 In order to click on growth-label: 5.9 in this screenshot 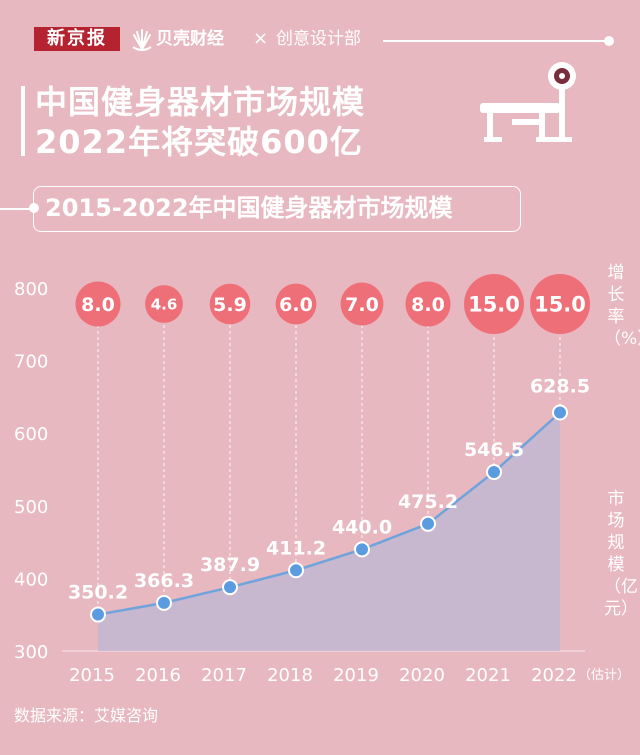, I will do `click(230, 305)`.